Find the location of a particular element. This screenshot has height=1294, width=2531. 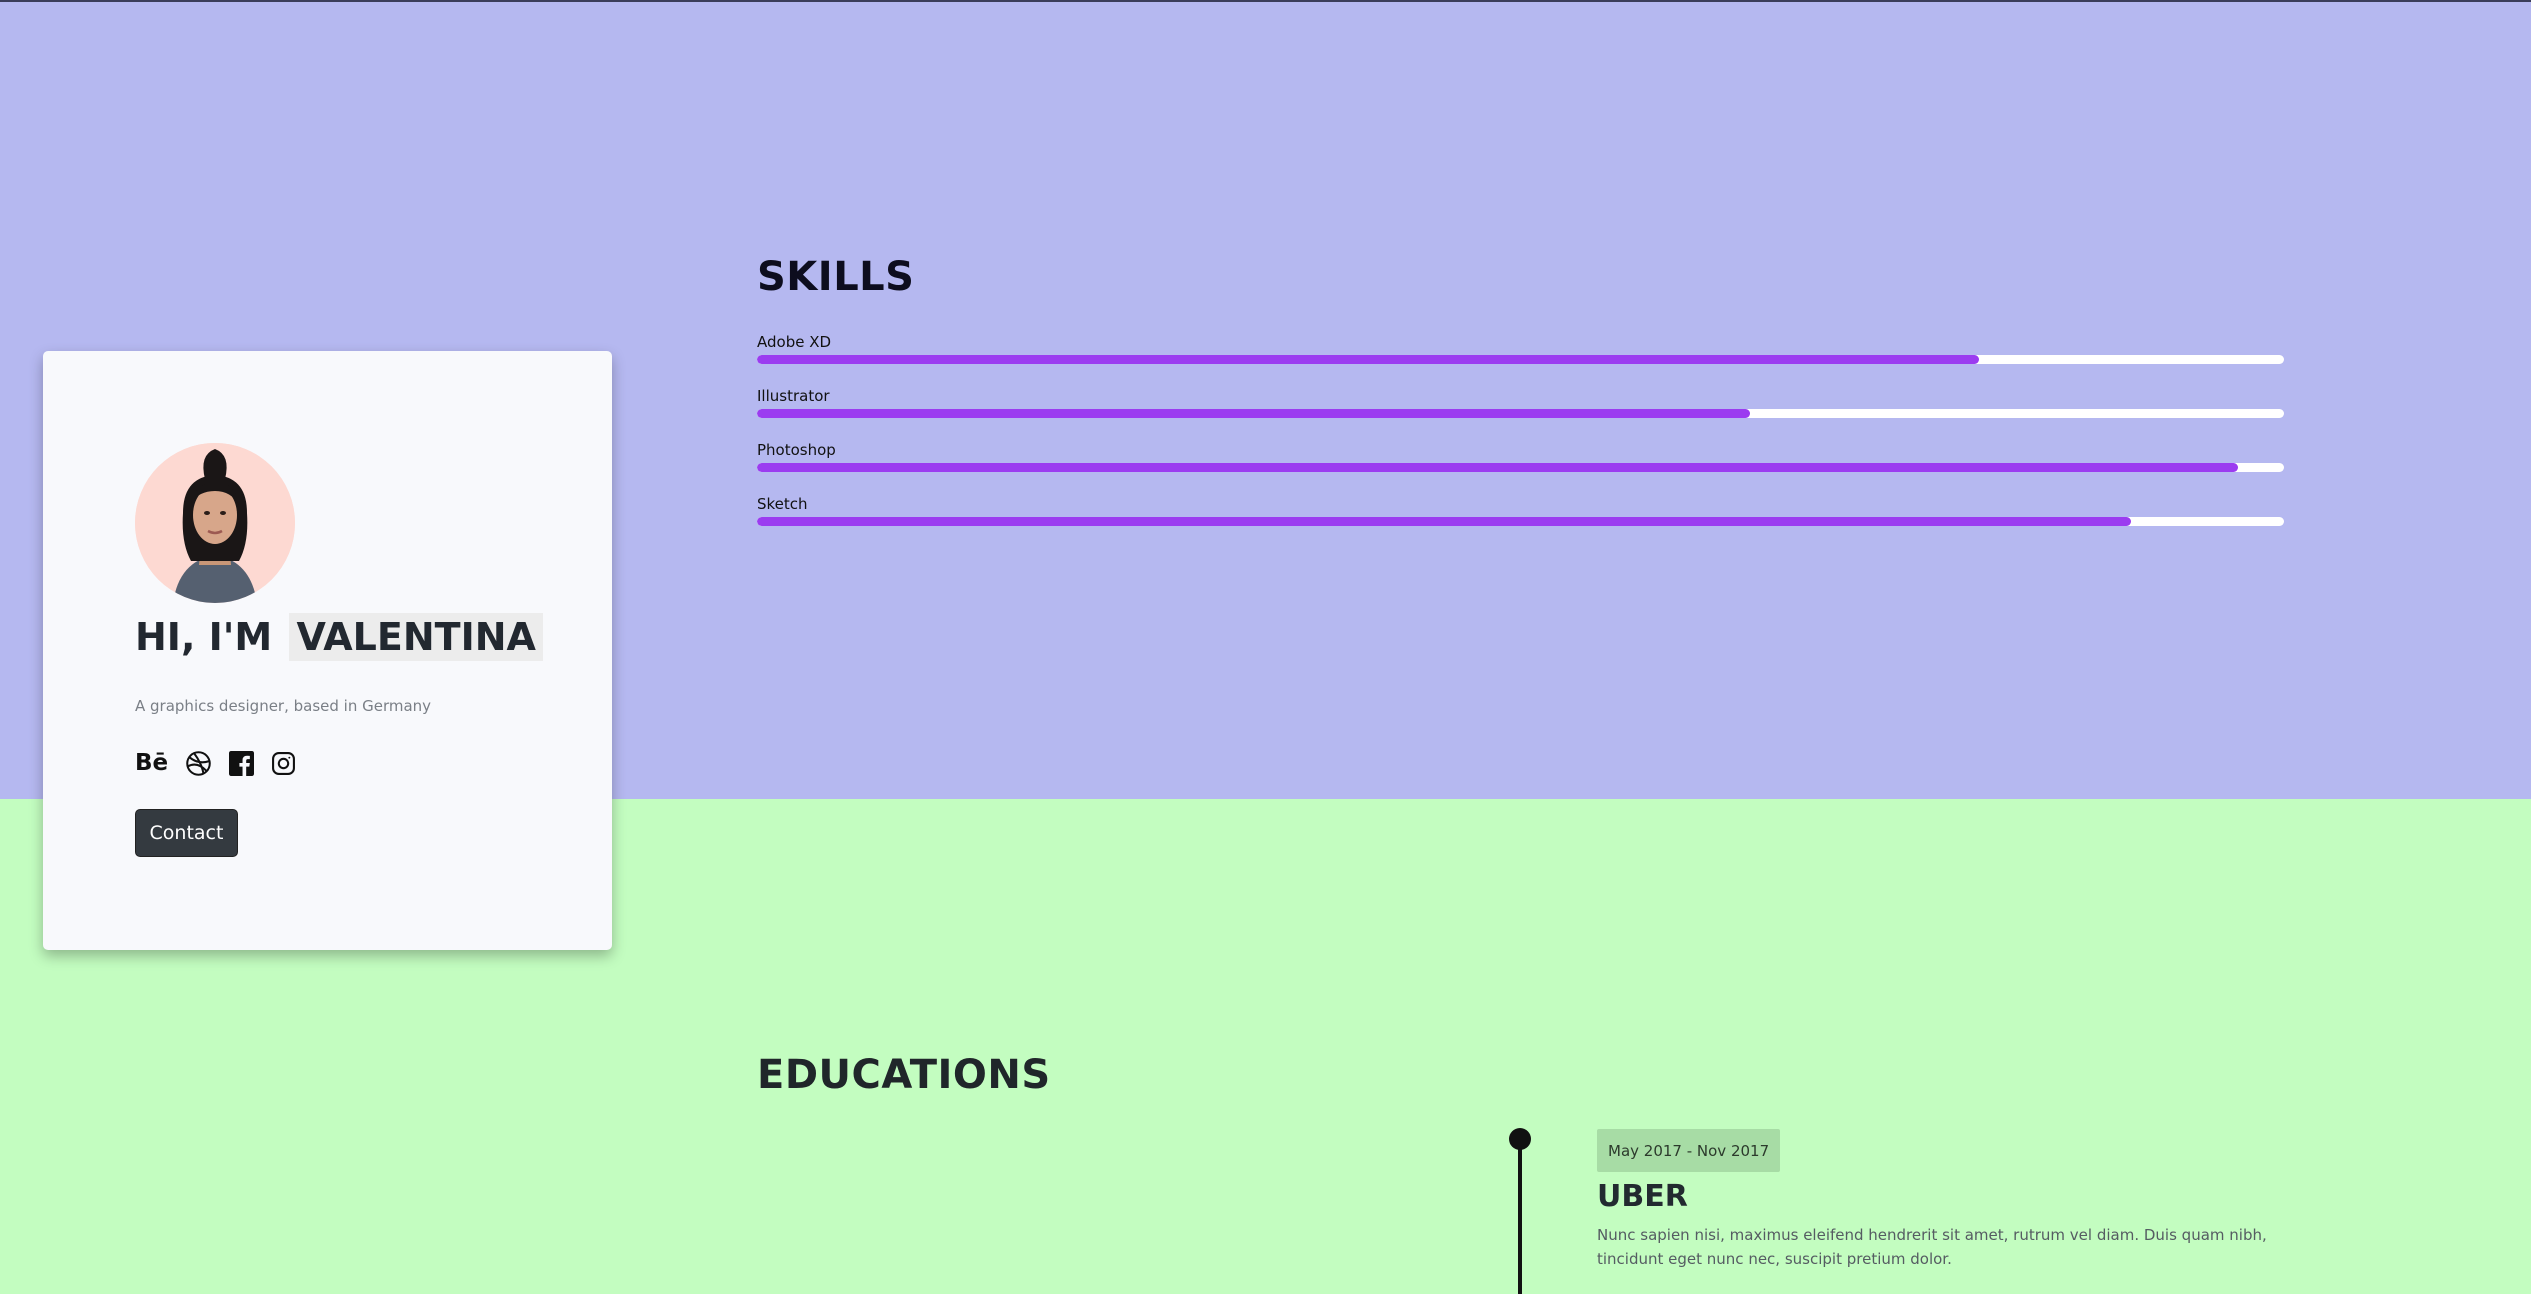

name-highlight: VALENTINA is located at coordinates (416, 637).